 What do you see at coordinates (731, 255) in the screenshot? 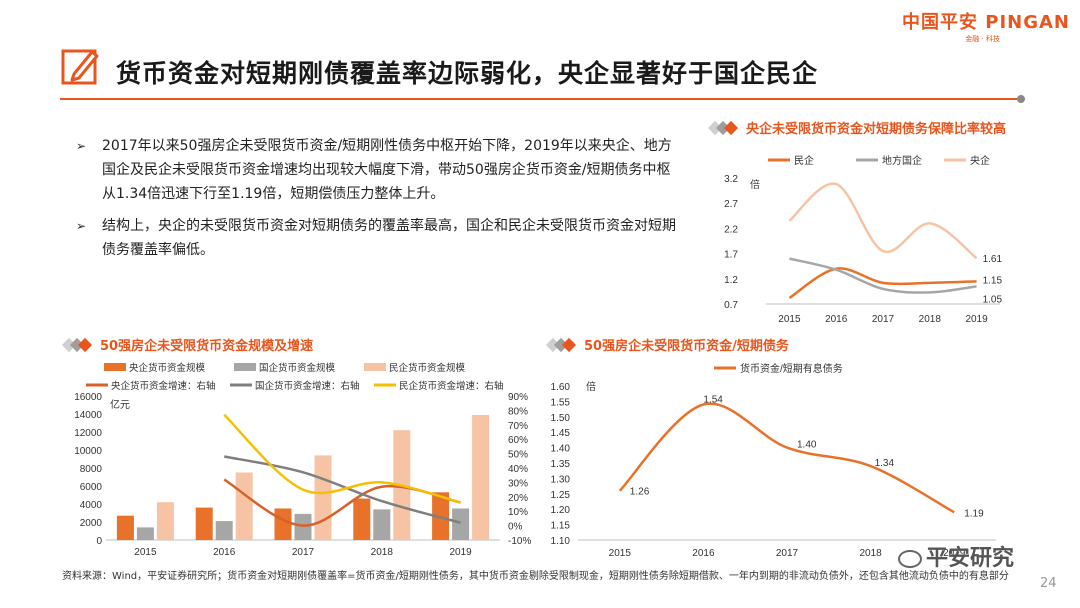
I see `y-tick-label: 1.7` at bounding box center [731, 255].